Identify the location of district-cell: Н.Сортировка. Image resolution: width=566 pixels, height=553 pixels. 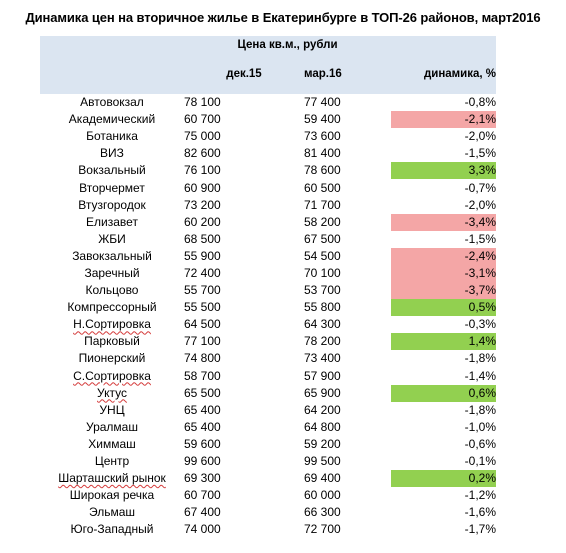
(112, 324).